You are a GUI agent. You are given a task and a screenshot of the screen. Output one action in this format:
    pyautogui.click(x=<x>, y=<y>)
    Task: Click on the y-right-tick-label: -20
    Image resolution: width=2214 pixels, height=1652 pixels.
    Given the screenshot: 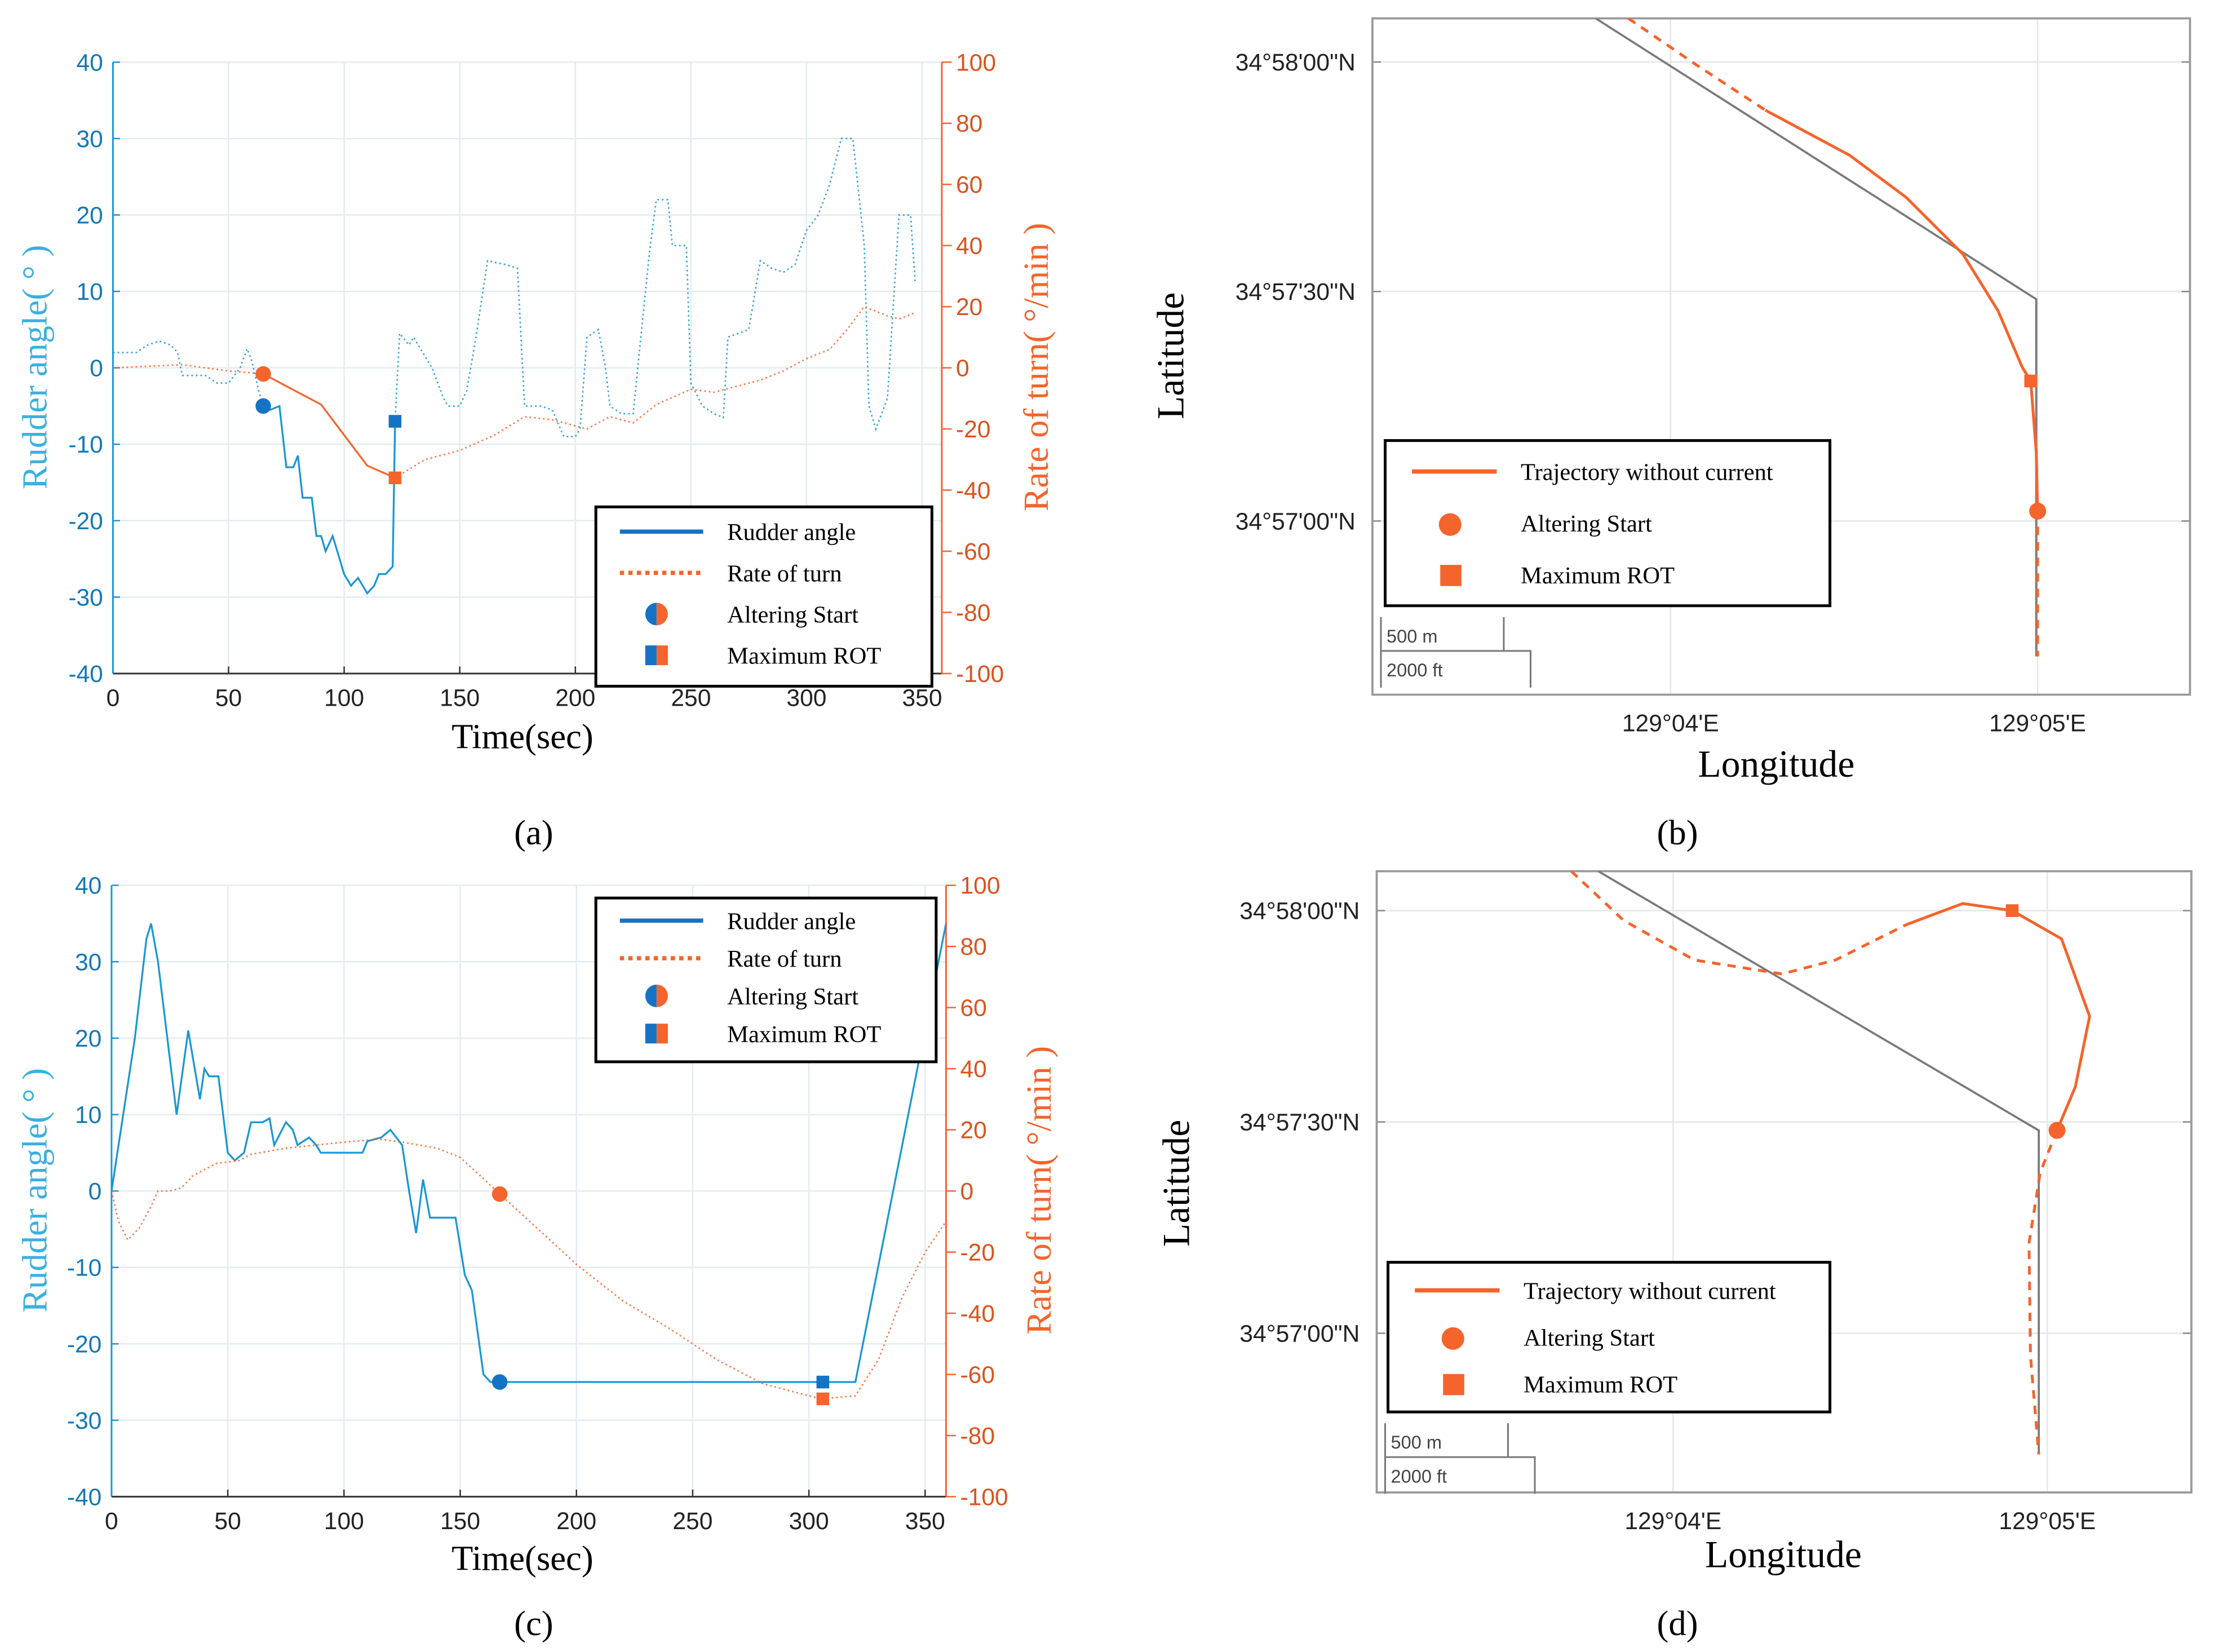 What is the action you would take?
    pyautogui.click(x=977, y=1252)
    